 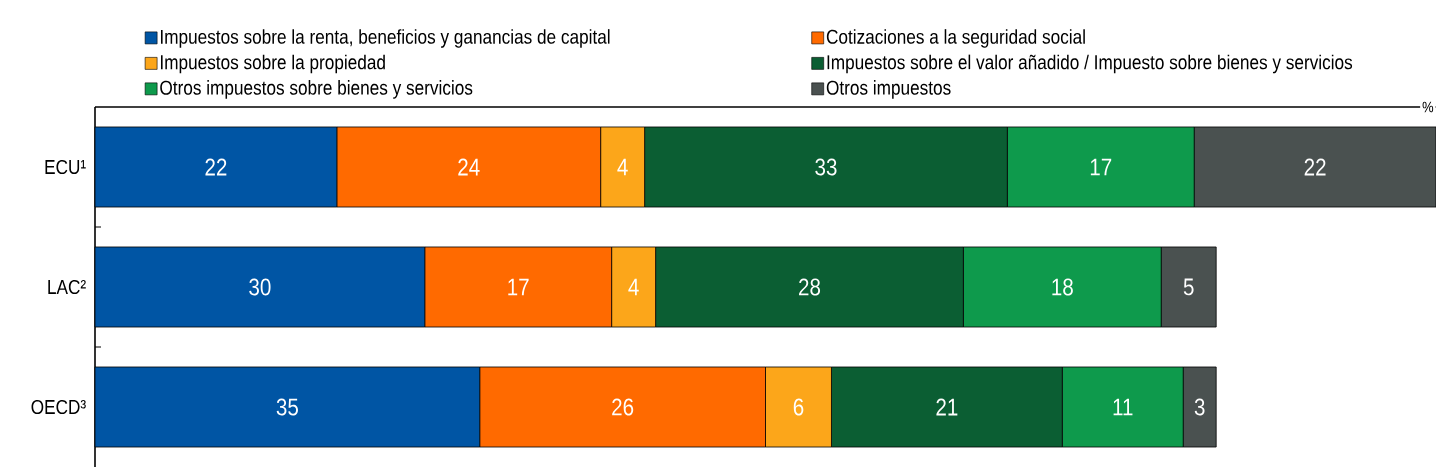 What do you see at coordinates (947, 407) in the screenshot?
I see `data-label: 21` at bounding box center [947, 407].